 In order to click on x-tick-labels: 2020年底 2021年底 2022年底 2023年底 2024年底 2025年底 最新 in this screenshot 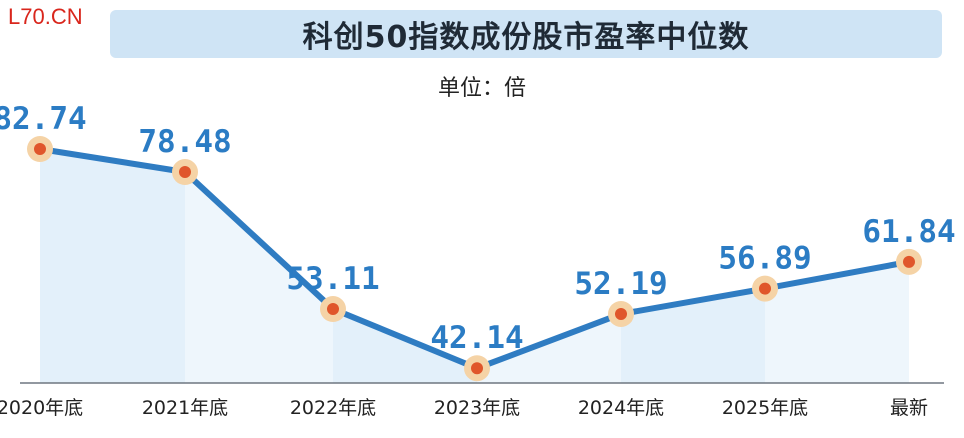, I will do `click(464, 408)`.